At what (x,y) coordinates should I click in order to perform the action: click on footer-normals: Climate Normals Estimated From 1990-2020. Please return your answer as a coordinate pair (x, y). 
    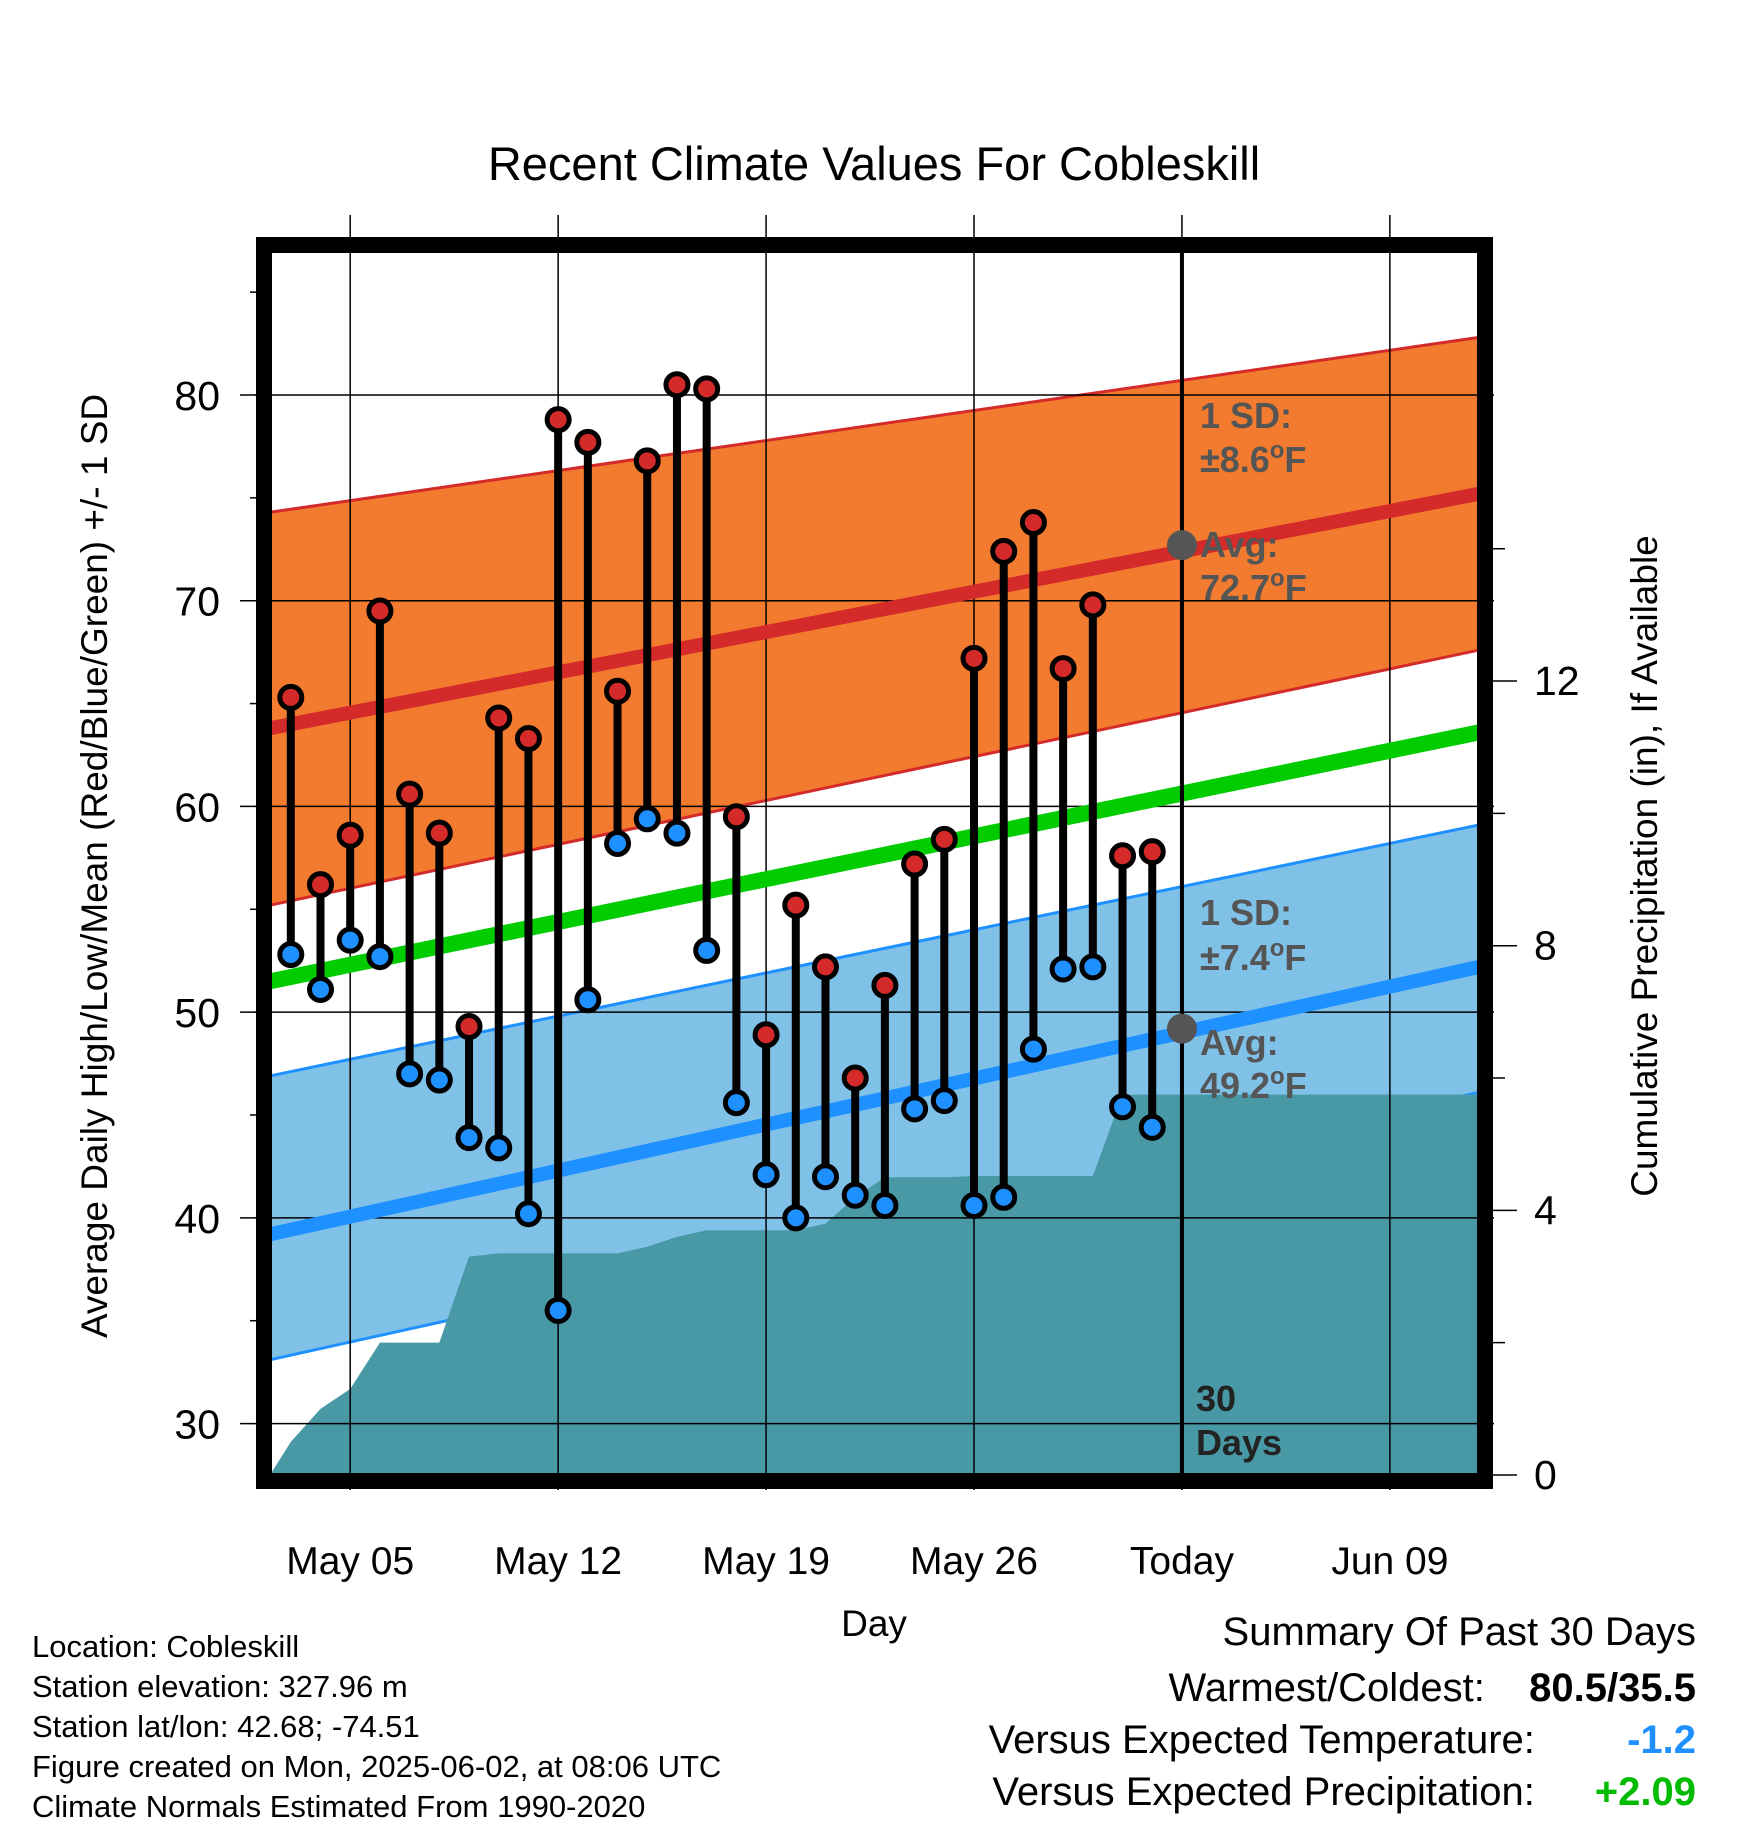
    Looking at the image, I should click on (339, 1806).